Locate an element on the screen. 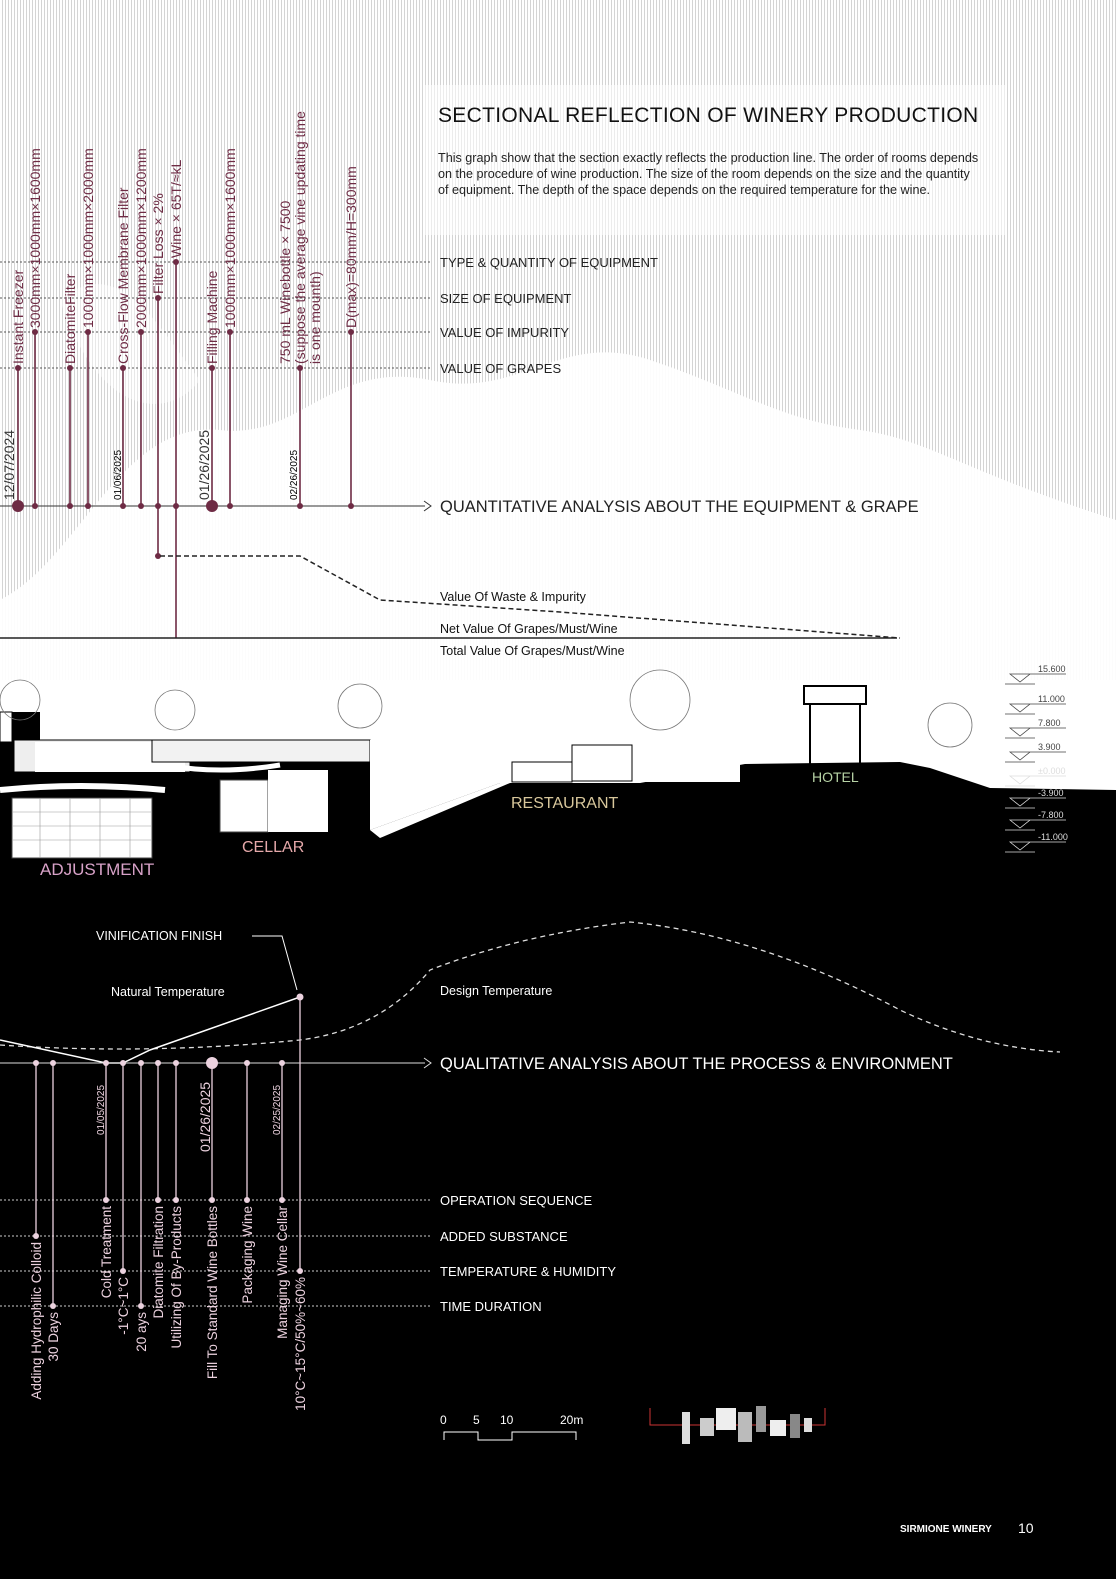 The image size is (1116, 1579). stem-label-filling_size: 1000mm×1000mm×1600mm is located at coordinates (230, 238).